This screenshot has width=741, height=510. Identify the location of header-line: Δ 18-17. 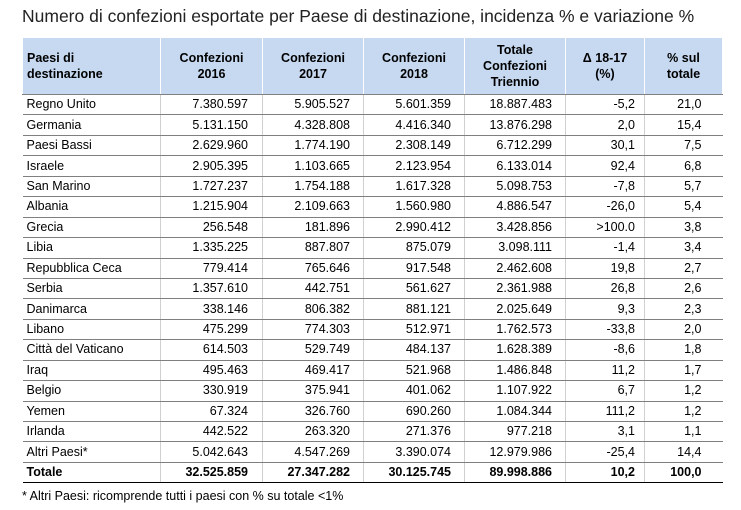
(605, 58).